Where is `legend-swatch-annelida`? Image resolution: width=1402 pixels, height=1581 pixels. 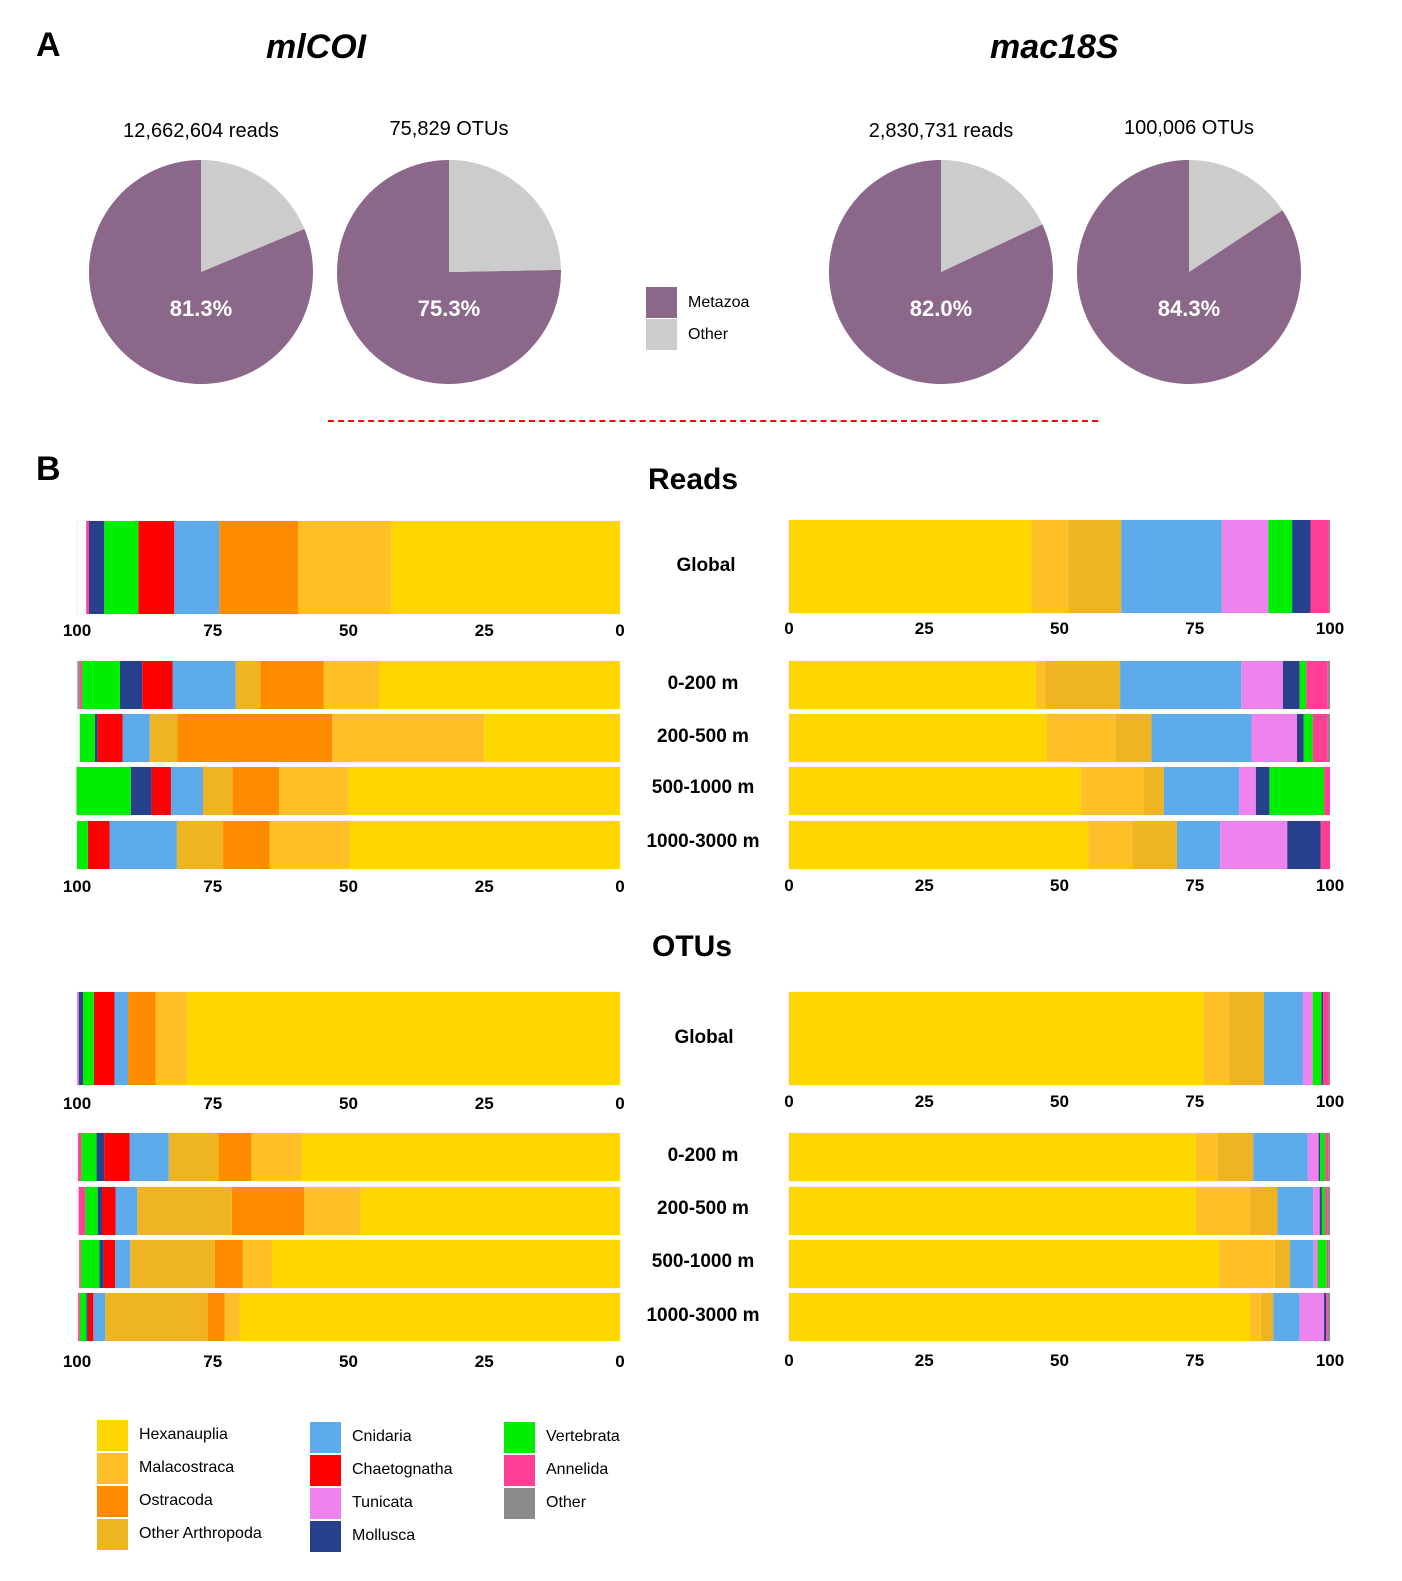 legend-swatch-annelida is located at coordinates (519, 1470).